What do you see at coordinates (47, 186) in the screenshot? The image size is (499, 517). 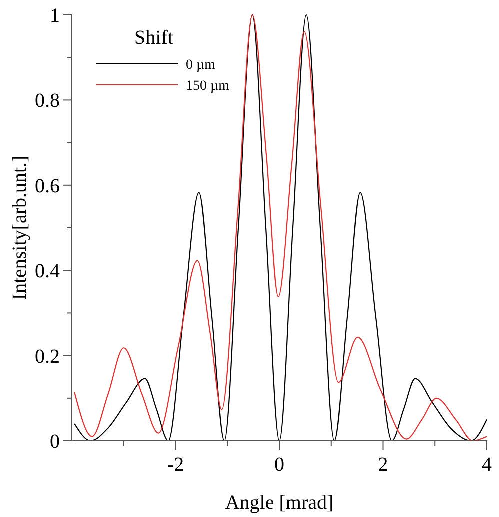 I see `y-tick-label: 0.6` at bounding box center [47, 186].